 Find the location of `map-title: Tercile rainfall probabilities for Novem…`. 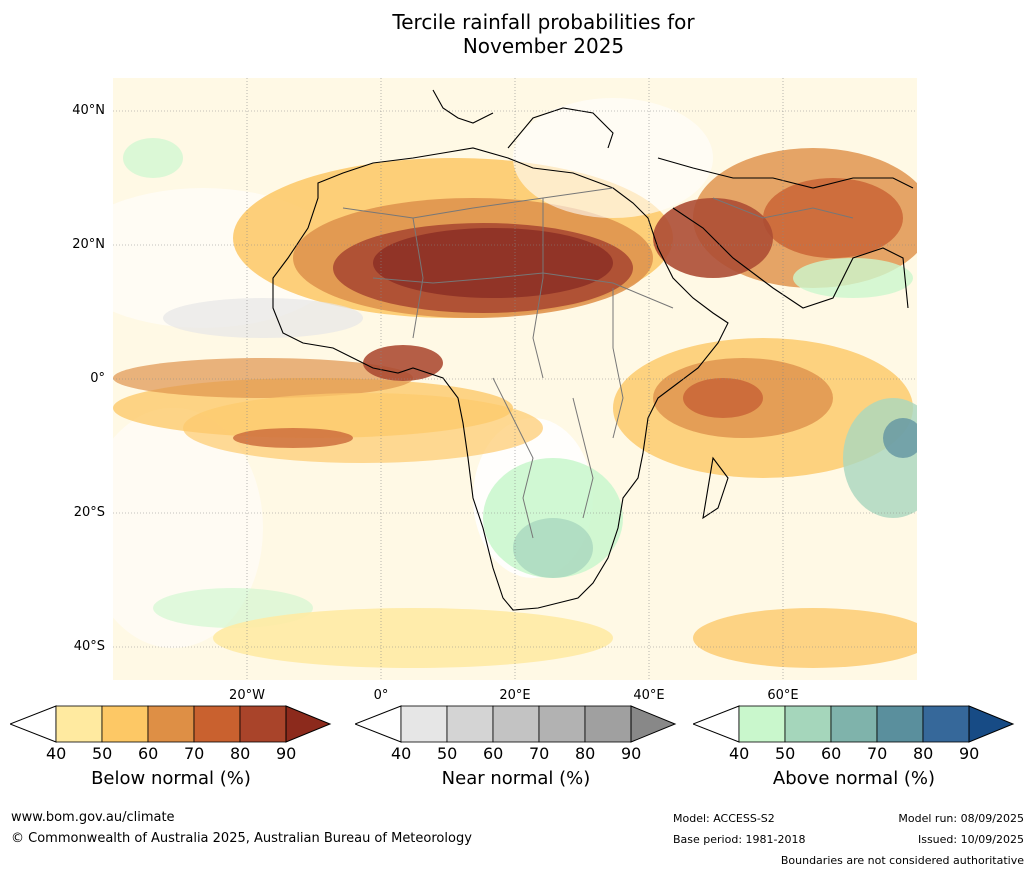

map-title: Tercile rainfall probabilities for Novem… is located at coordinates (517, 34).